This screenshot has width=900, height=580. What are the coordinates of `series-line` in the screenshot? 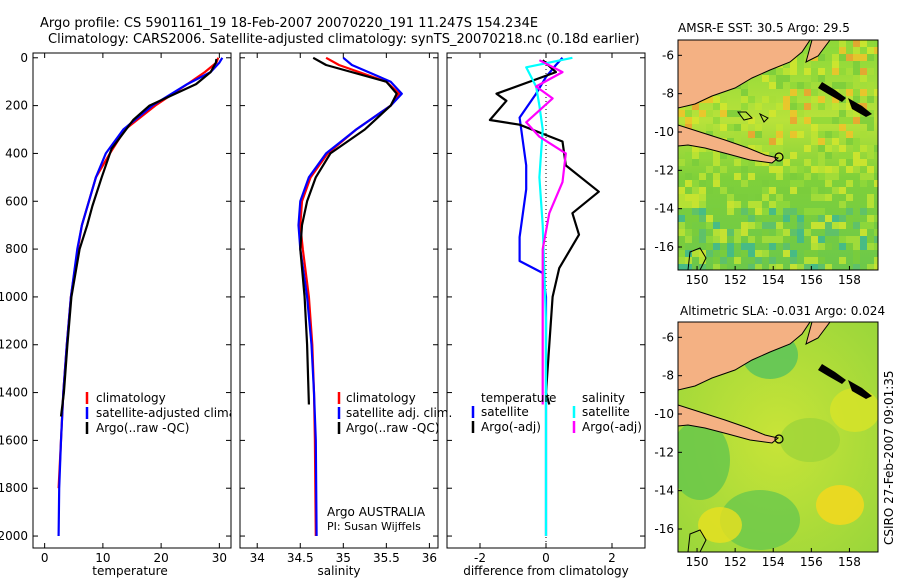 It's located at (348, 230).